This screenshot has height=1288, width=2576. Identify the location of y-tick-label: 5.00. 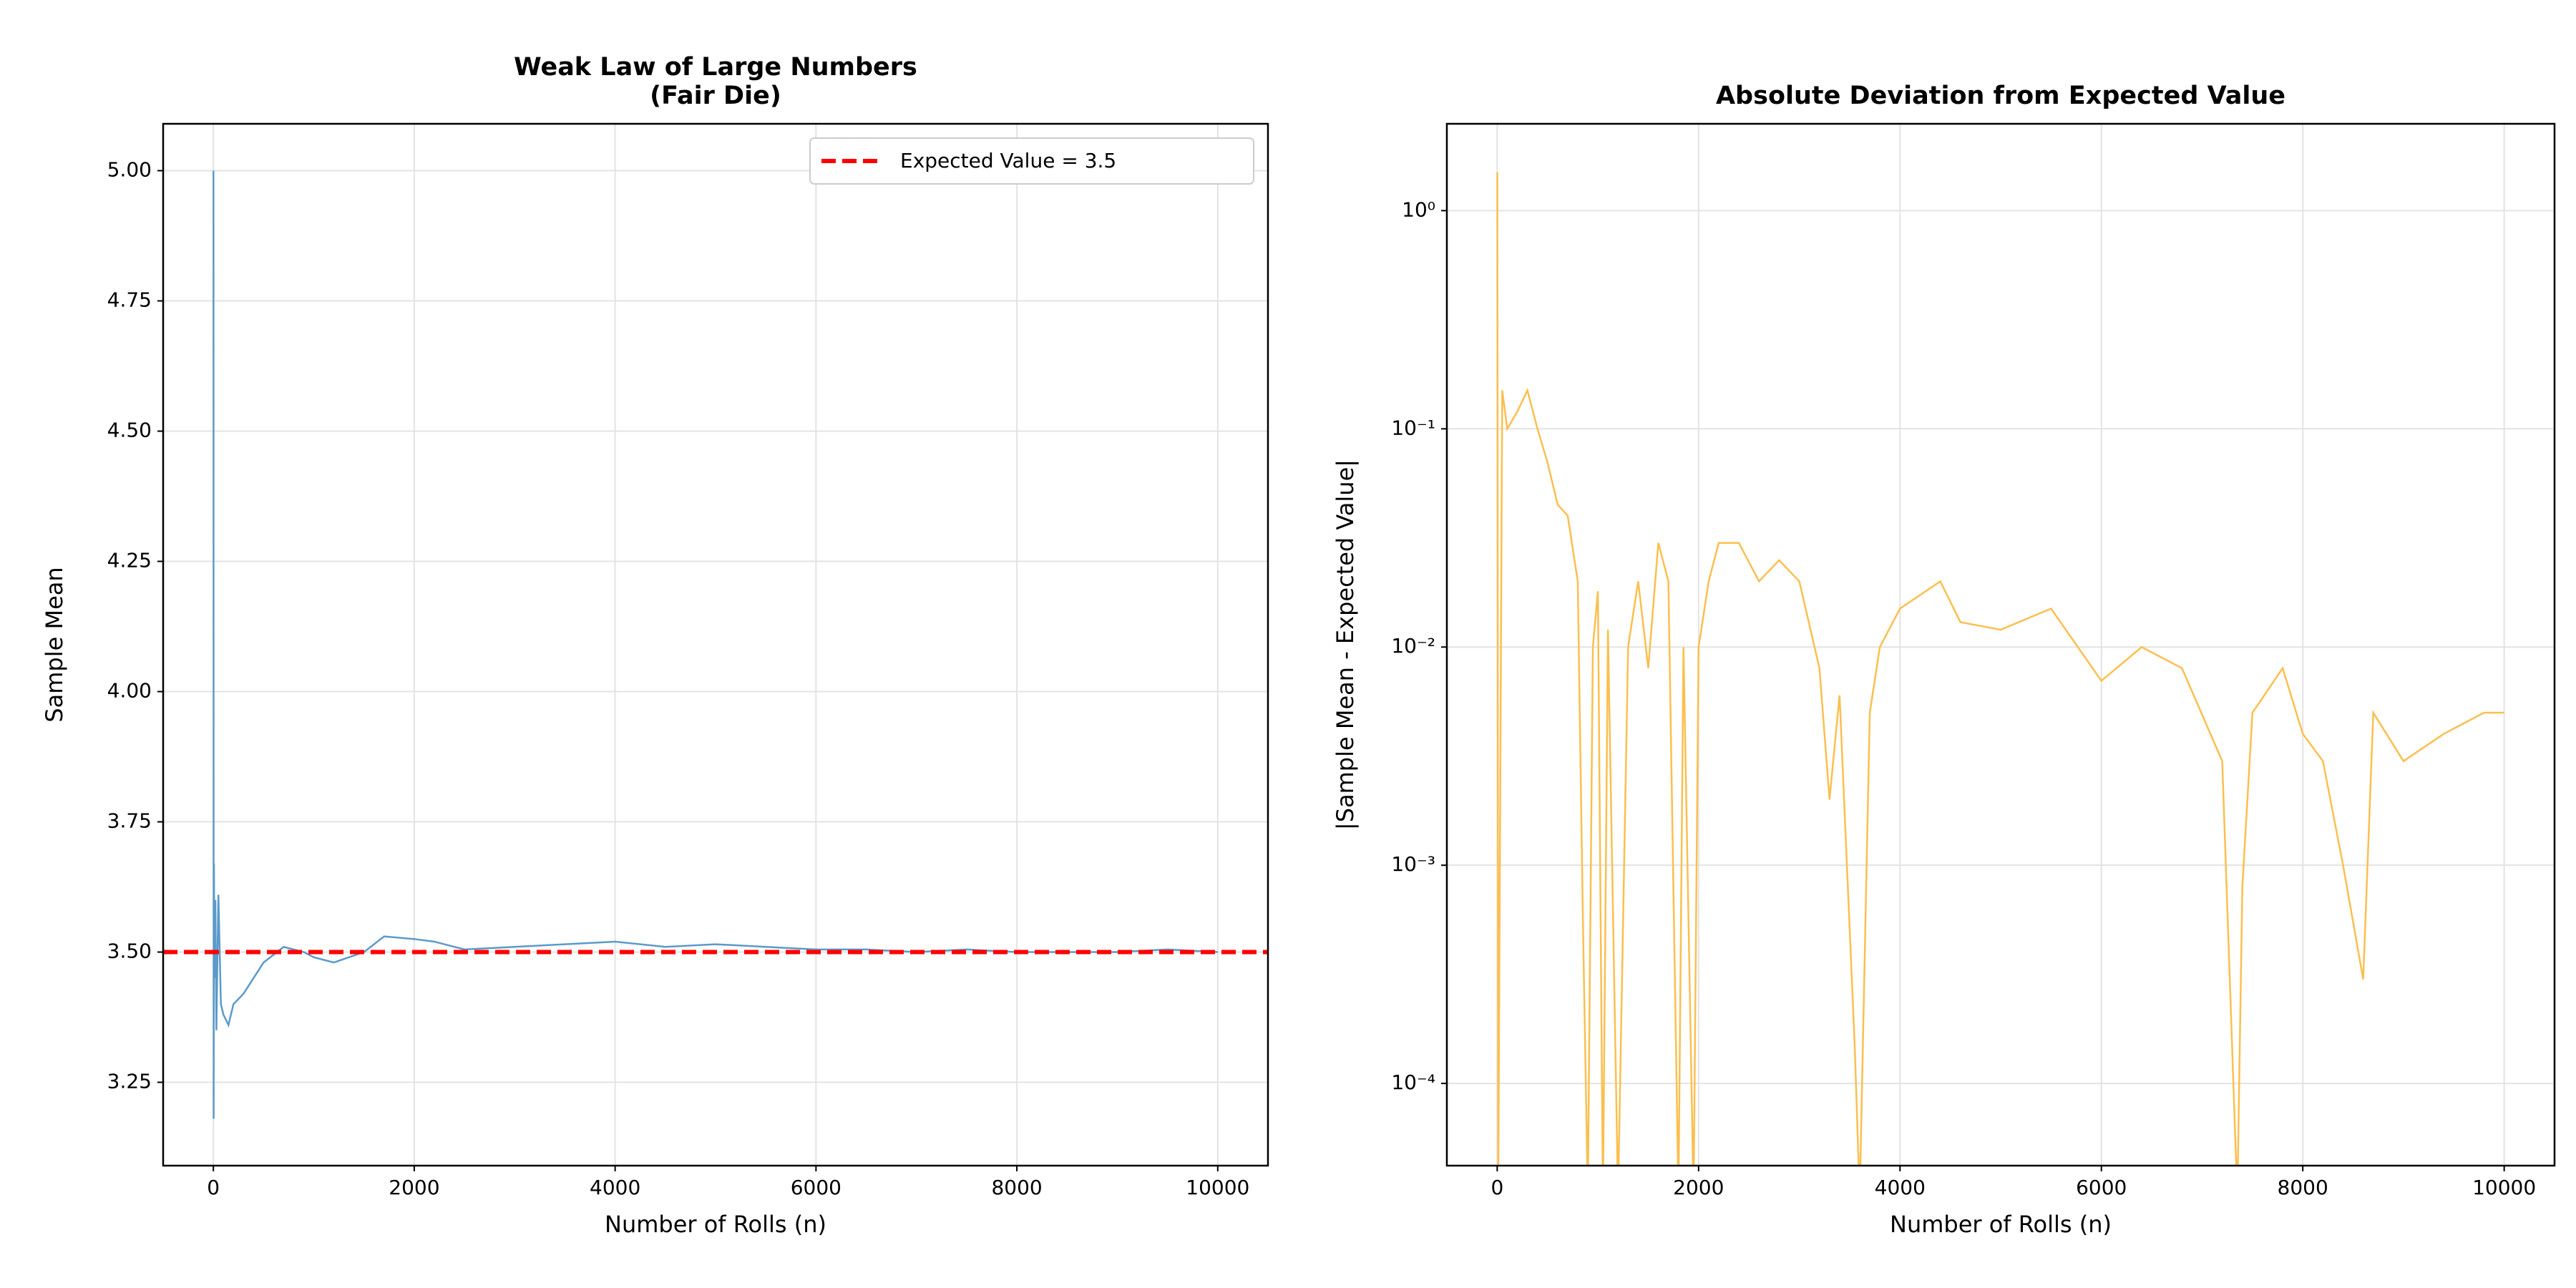
(129, 170).